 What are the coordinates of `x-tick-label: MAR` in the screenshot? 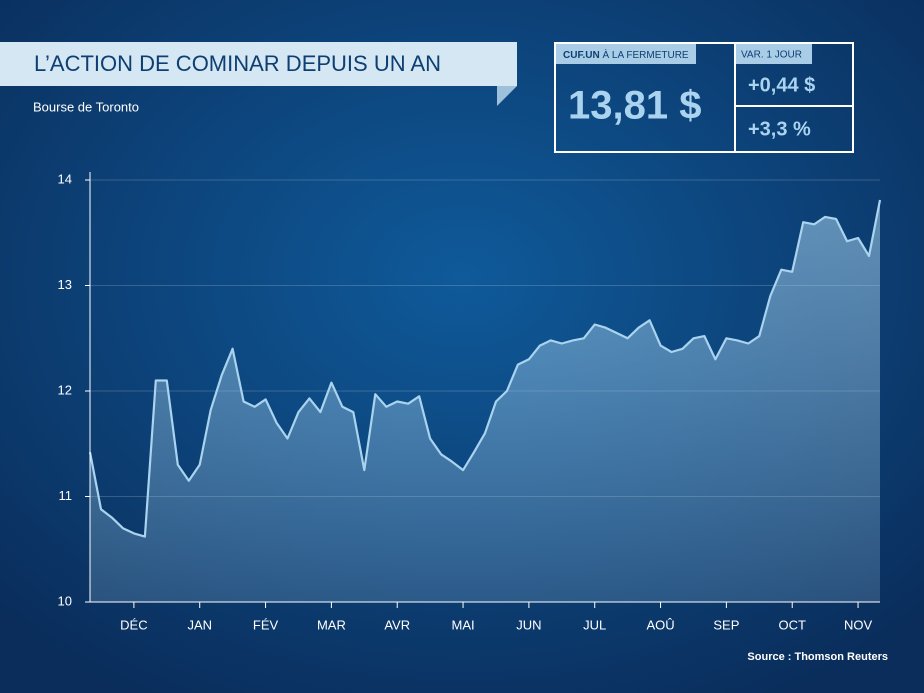 It's located at (331, 624).